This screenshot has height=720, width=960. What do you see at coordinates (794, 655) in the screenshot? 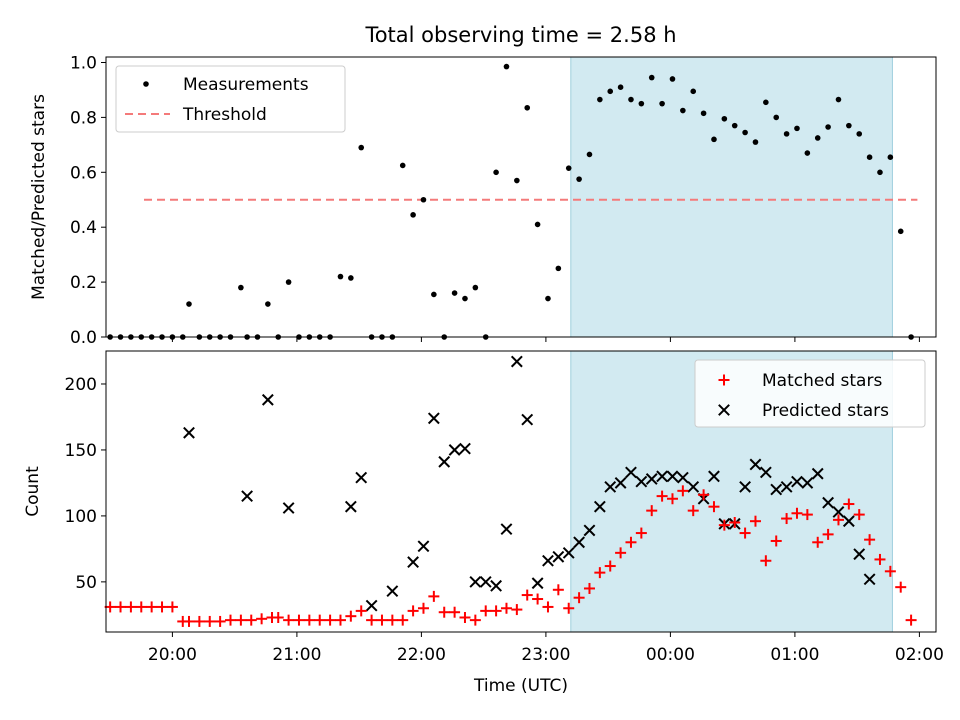
I see `x-tick-label: 01:00` at bounding box center [794, 655].